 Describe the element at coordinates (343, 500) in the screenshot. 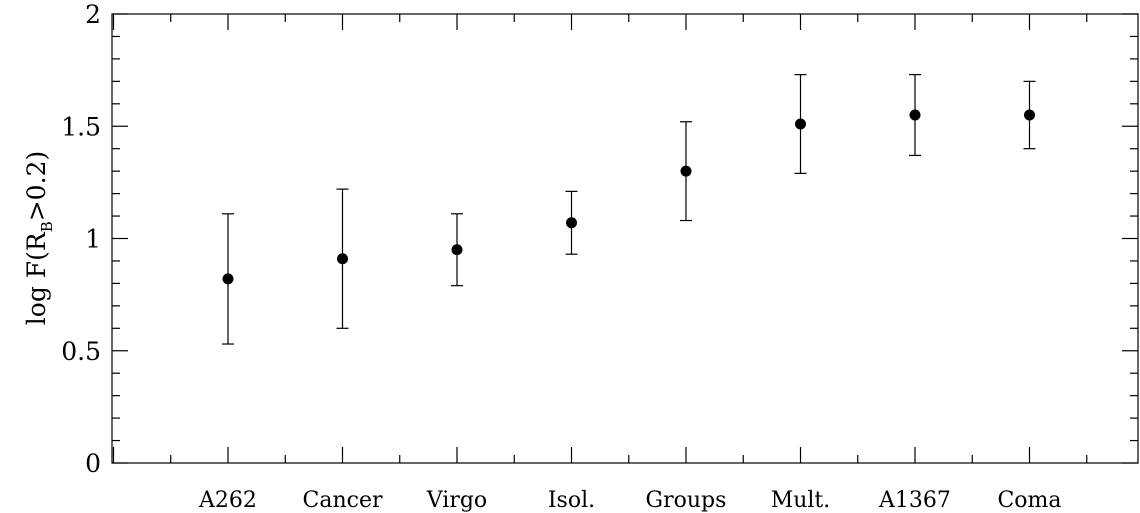

I see `x-category-label: Cancer` at that location.